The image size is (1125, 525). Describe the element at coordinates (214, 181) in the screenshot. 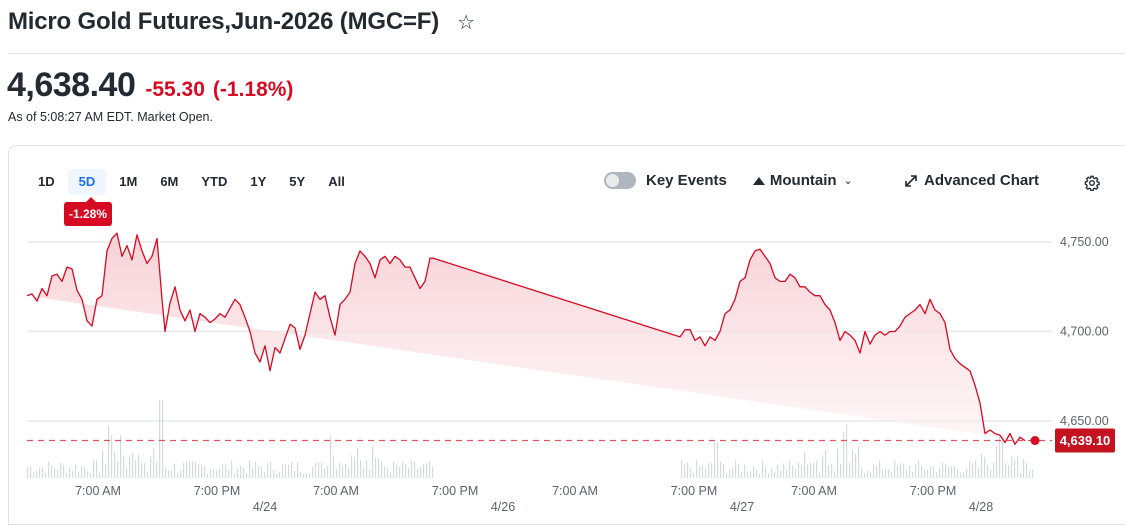

I see `range-tab-ytd: YTD` at that location.